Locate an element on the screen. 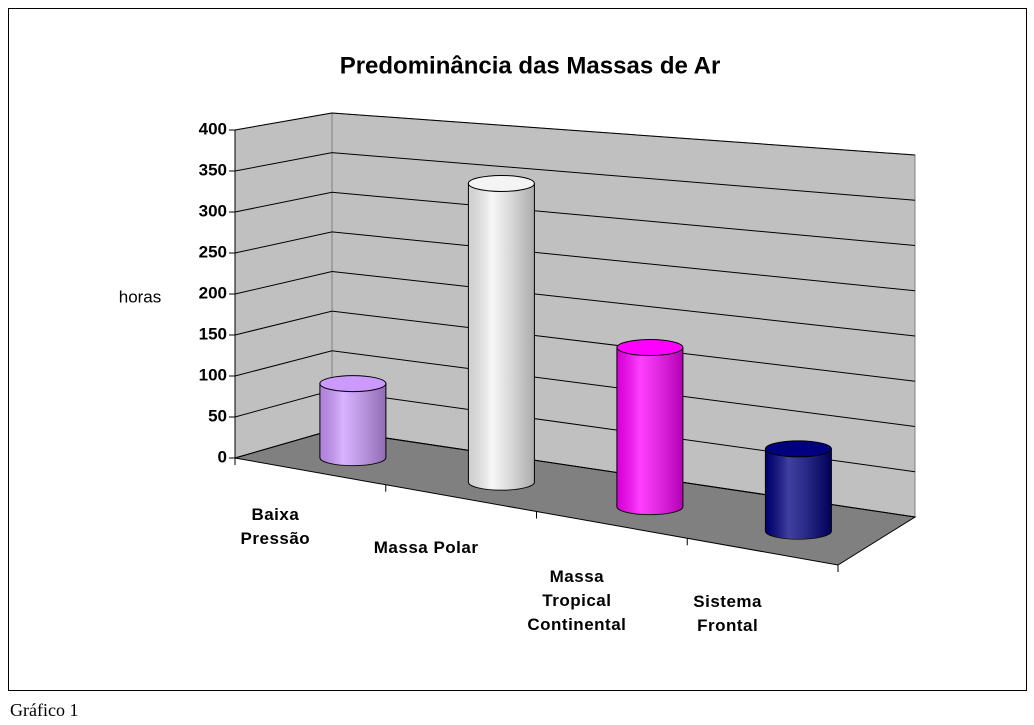  x-tick-label: Sistema Frontal is located at coordinates (727, 613).